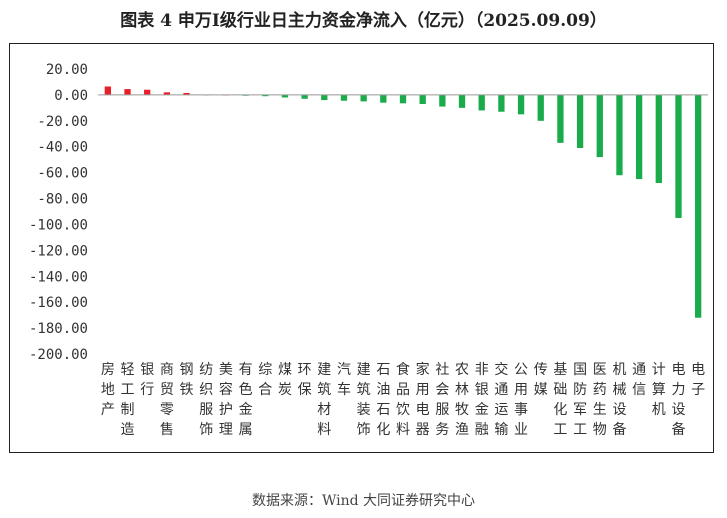 The height and width of the screenshot is (518, 727). What do you see at coordinates (363, 21) in the screenshot?
I see `chart-title: 图表 4 申万I级行业日主力资金净流入（亿元）（2025.09.09）` at bounding box center [363, 21].